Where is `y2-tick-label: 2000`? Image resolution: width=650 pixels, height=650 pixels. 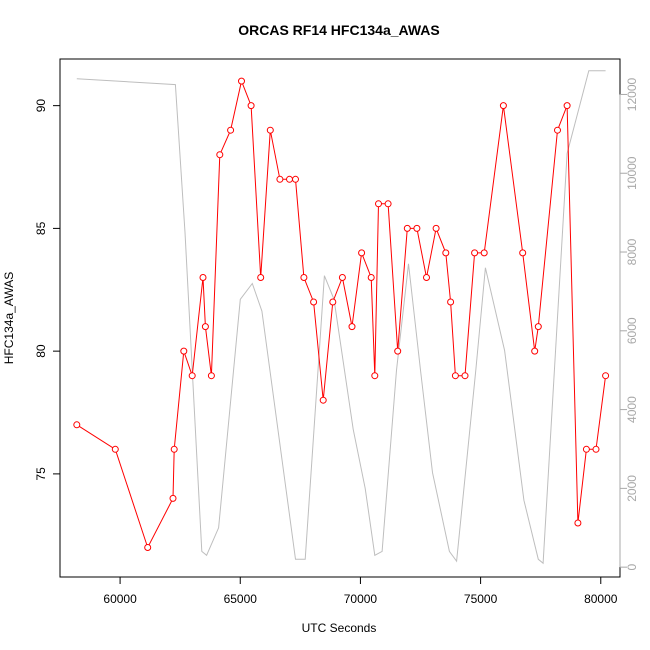 y2-tick-label: 2000 is located at coordinates (632, 488).